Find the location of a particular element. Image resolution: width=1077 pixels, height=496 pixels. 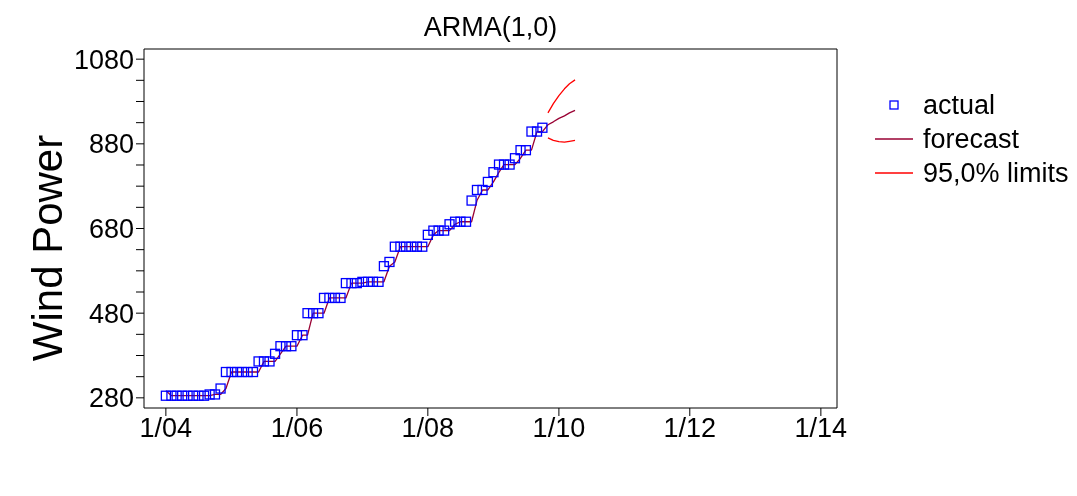

legend-label: 95,0% limits is located at coordinates (996, 173).